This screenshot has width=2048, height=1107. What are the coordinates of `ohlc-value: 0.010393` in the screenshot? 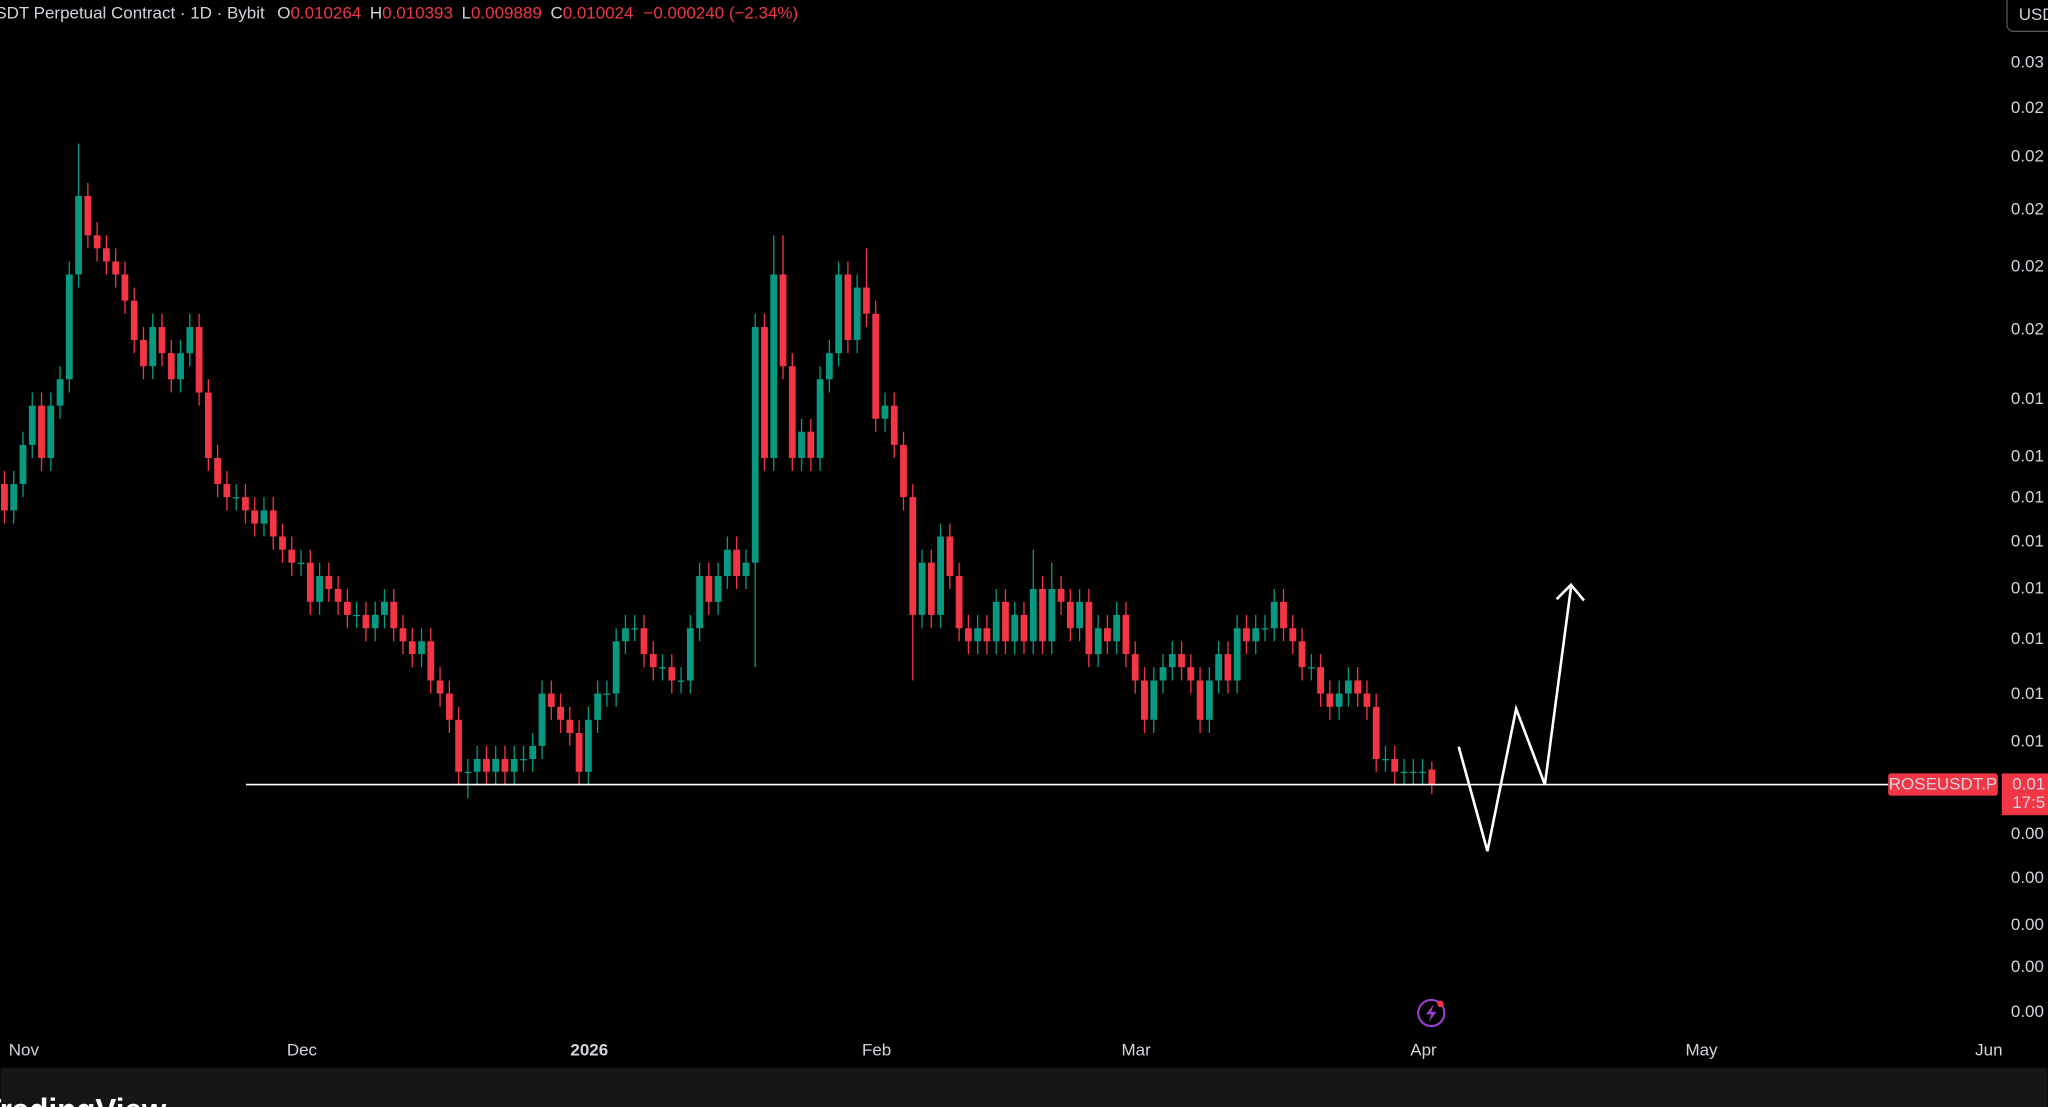 It's located at (417, 13).